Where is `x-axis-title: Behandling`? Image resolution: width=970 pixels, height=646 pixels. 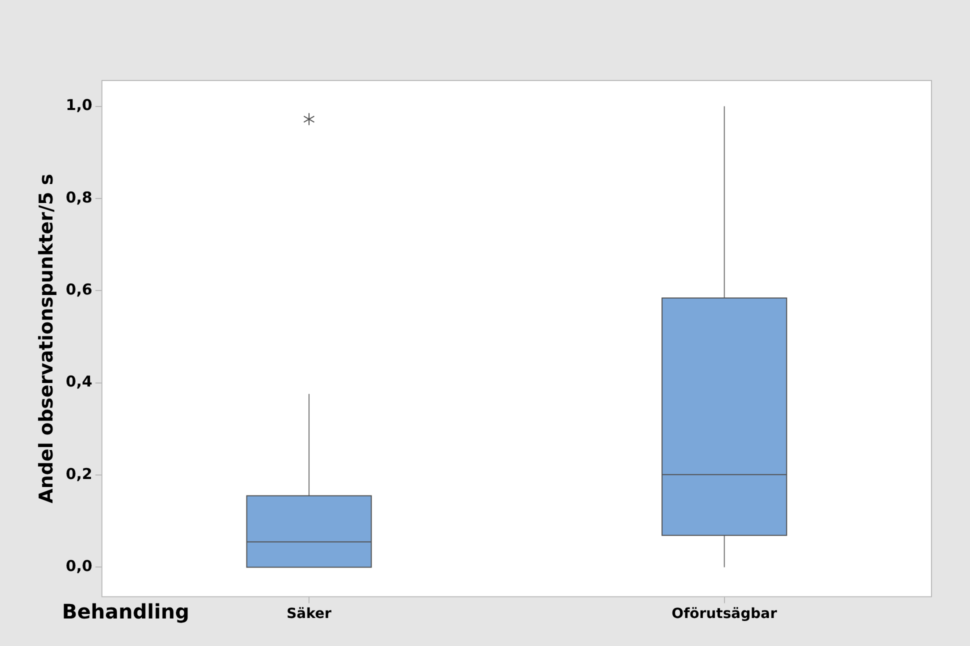 x-axis-title: Behandling is located at coordinates (126, 611).